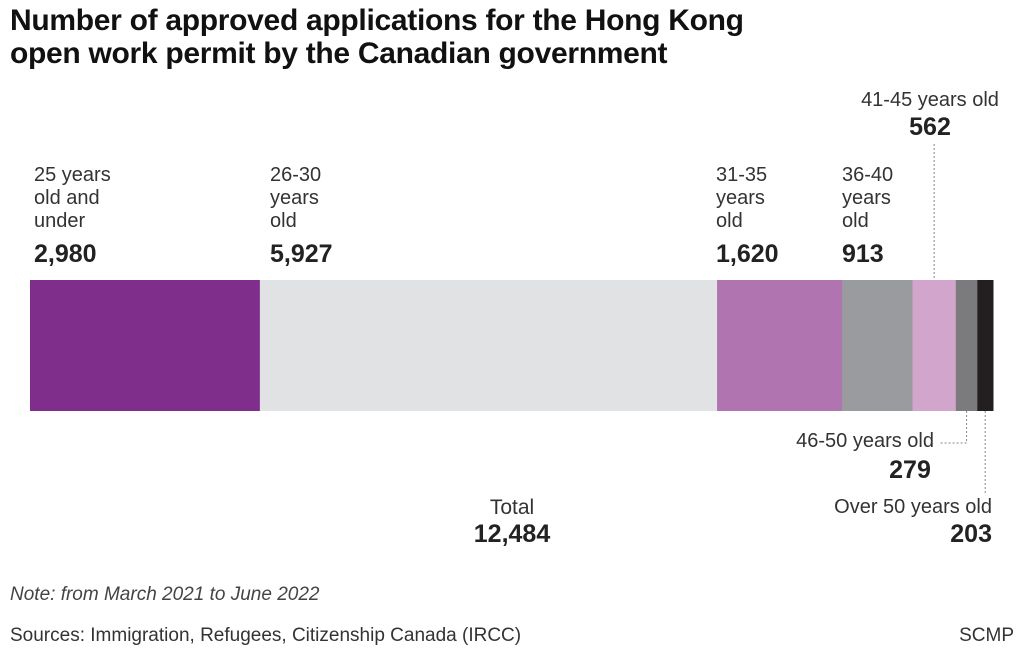 This screenshot has width=1024, height=651. I want to click on value-36-40: 913, so click(863, 254).